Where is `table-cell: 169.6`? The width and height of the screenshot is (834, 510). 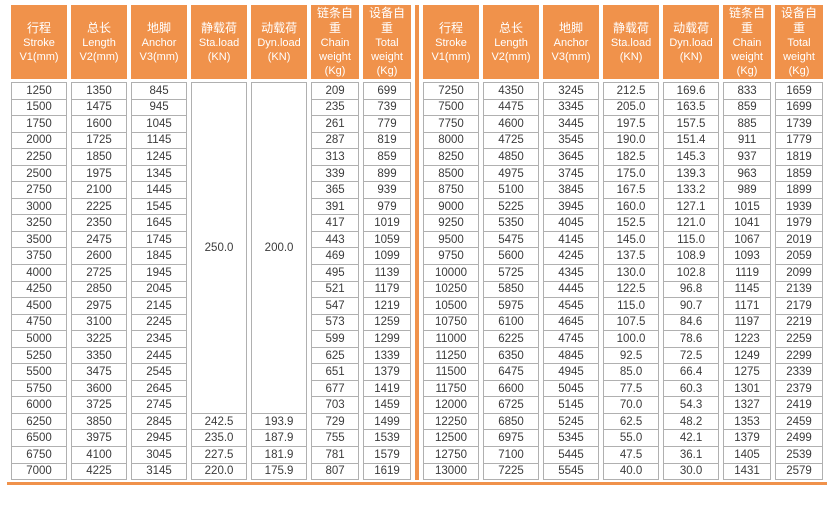 table-cell: 169.6 is located at coordinates (691, 91).